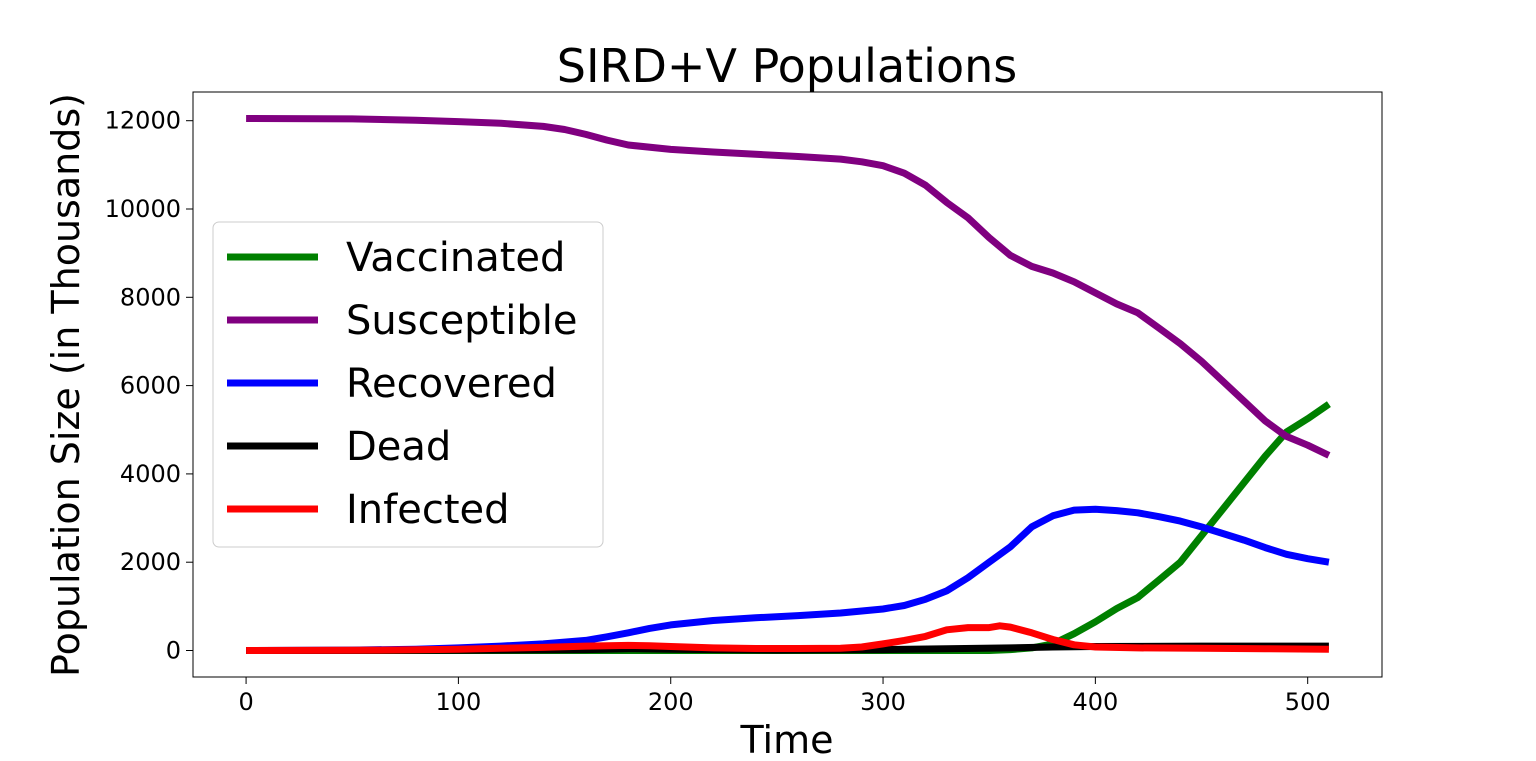 The height and width of the screenshot is (761, 1536). Describe the element at coordinates (398, 447) in the screenshot. I see `legend-label: Dead` at that location.